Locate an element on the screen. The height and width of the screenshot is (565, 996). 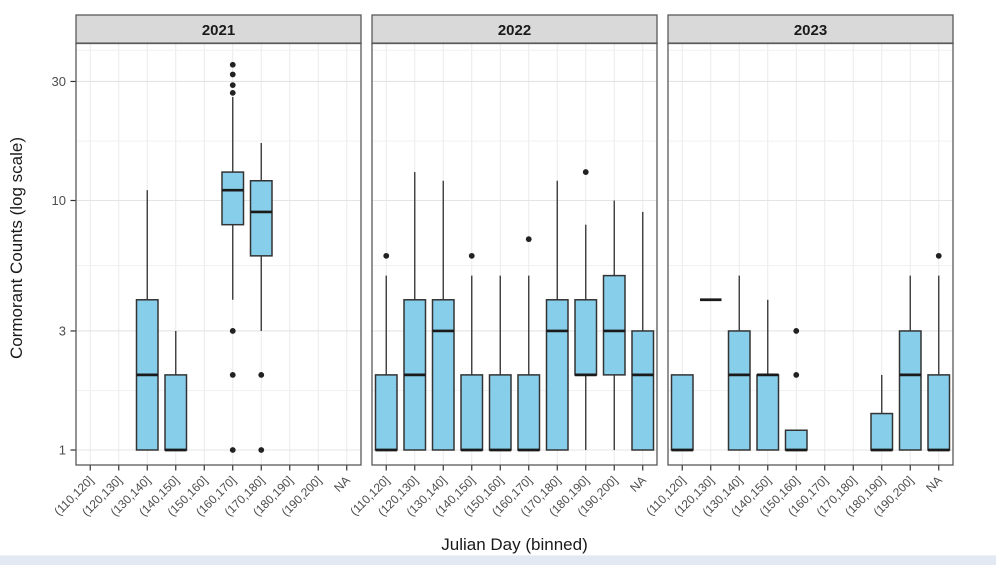
facet-label: 2022 is located at coordinates (514, 30).